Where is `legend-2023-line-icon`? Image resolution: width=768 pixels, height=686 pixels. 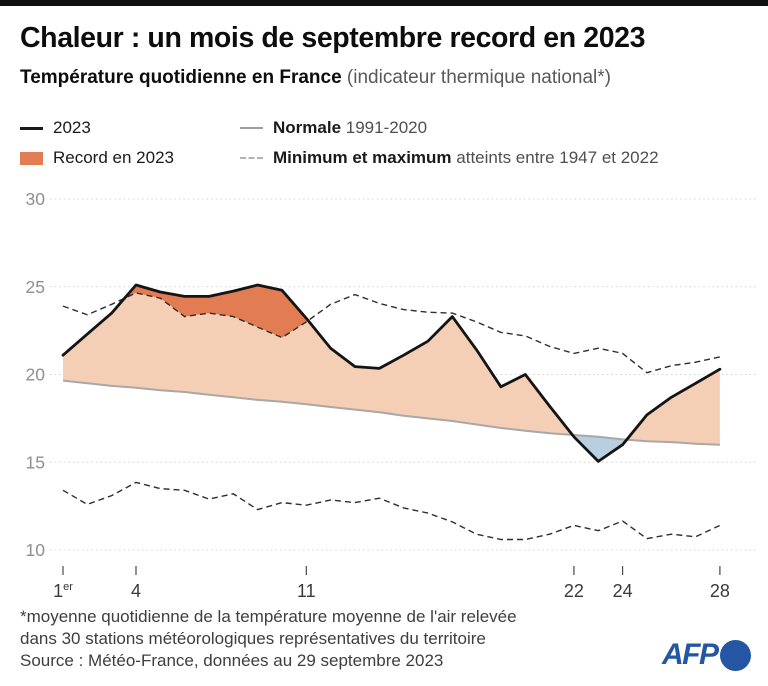
legend-2023-line-icon is located at coordinates (31, 128).